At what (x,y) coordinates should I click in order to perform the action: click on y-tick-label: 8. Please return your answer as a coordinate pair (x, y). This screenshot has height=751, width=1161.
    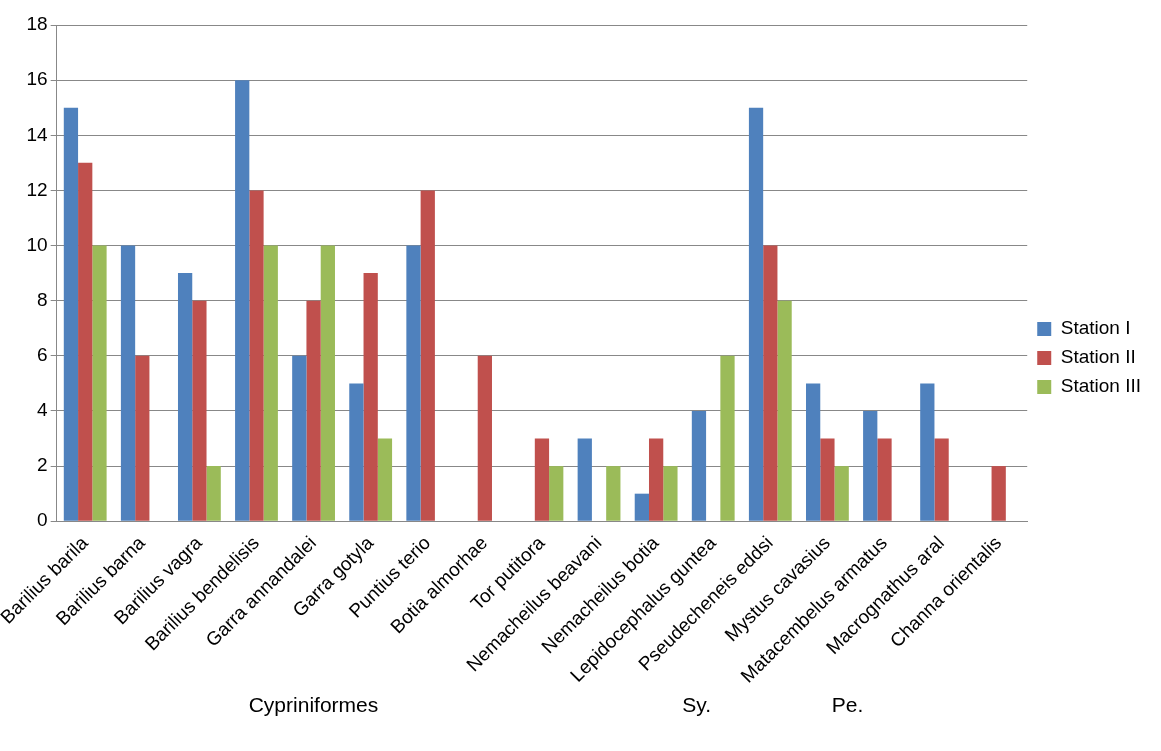
    Looking at the image, I should click on (42, 299).